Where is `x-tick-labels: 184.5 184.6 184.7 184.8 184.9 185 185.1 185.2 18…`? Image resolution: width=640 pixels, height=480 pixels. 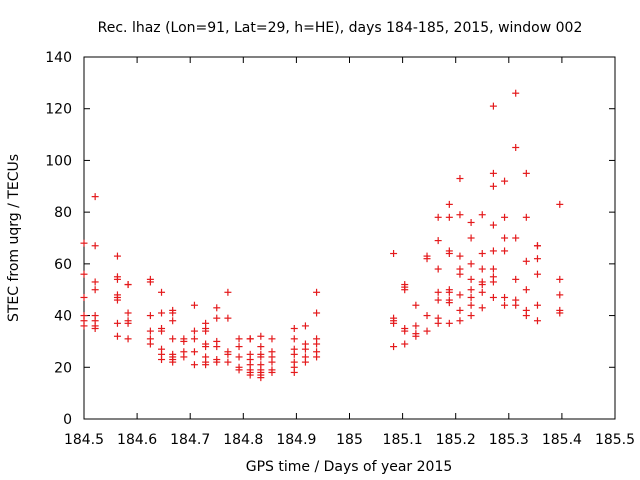
x-tick-labels: 184.5 184.6 184.7 184.8 184.9 185 185.1 185.2 18… is located at coordinates (349, 440).